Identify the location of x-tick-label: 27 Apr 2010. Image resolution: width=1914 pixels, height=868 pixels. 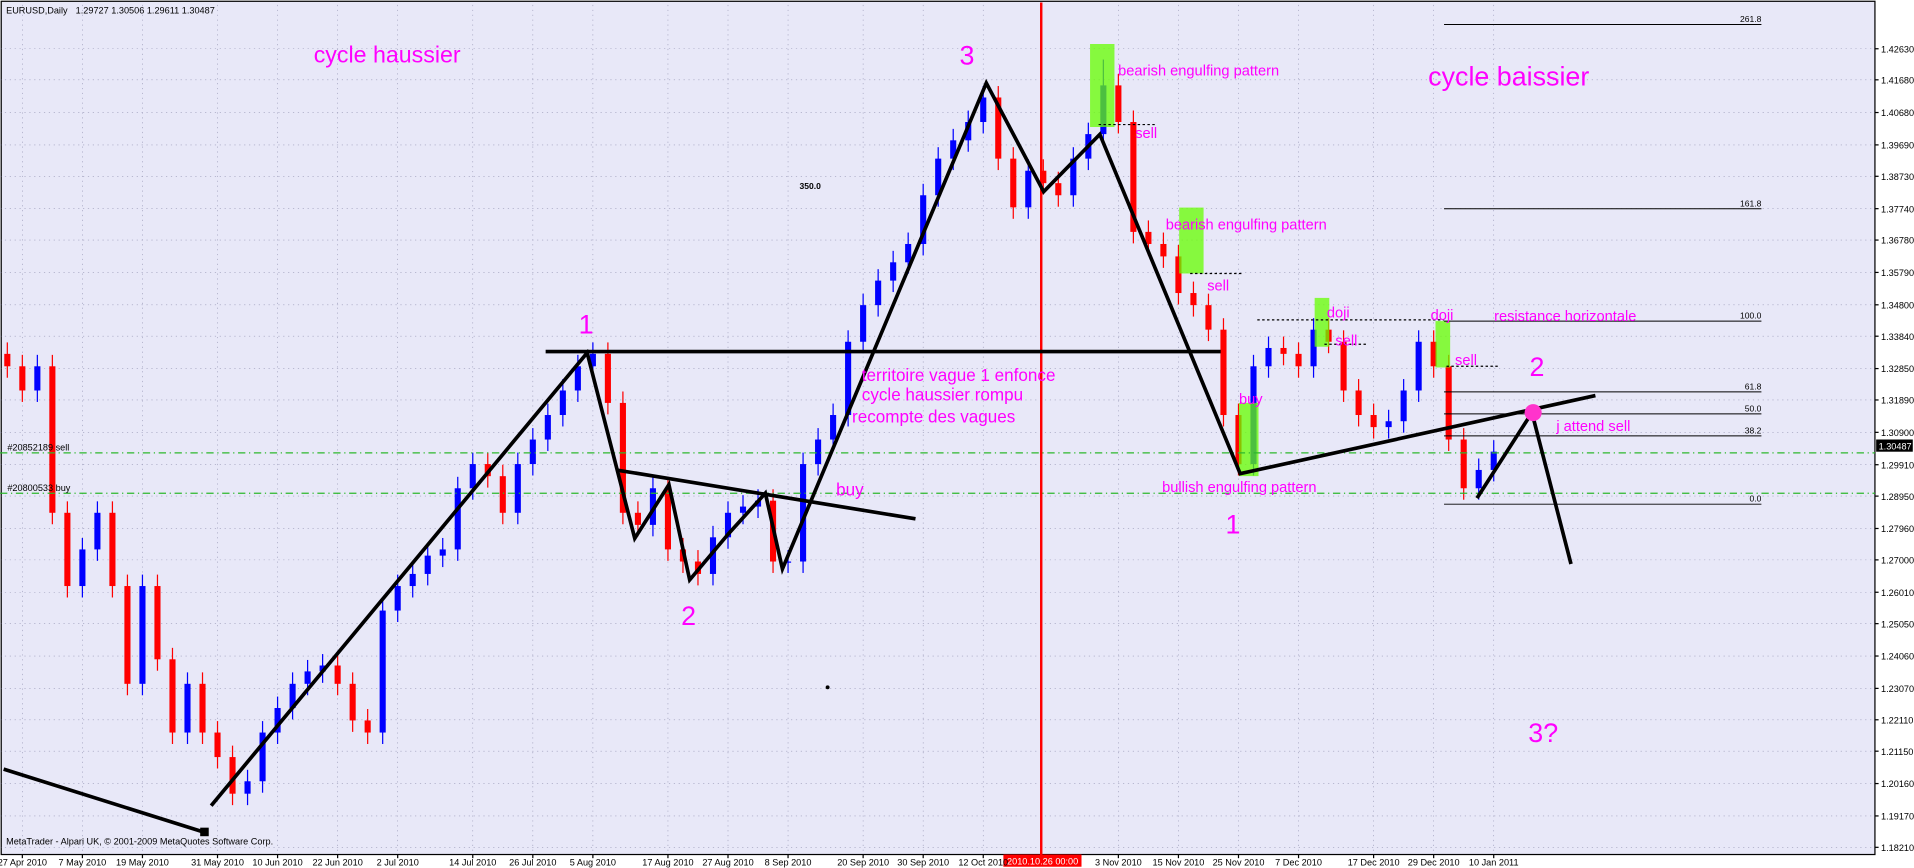
(23, 863).